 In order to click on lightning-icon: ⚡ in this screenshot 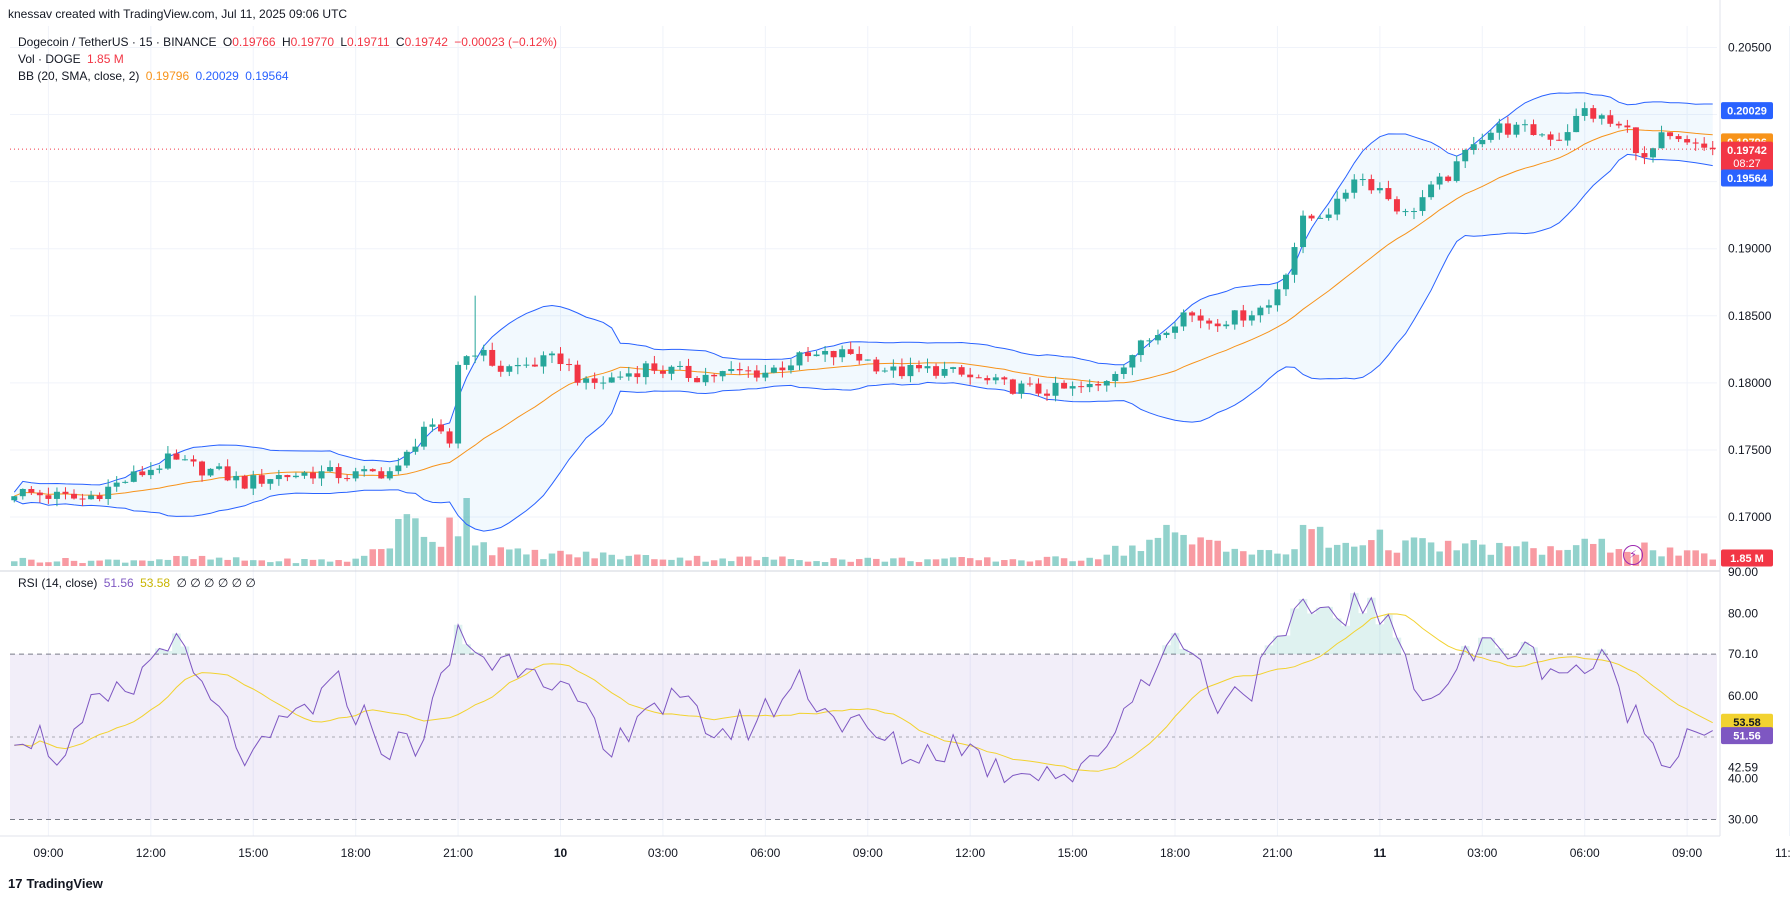, I will do `click(1633, 555)`.